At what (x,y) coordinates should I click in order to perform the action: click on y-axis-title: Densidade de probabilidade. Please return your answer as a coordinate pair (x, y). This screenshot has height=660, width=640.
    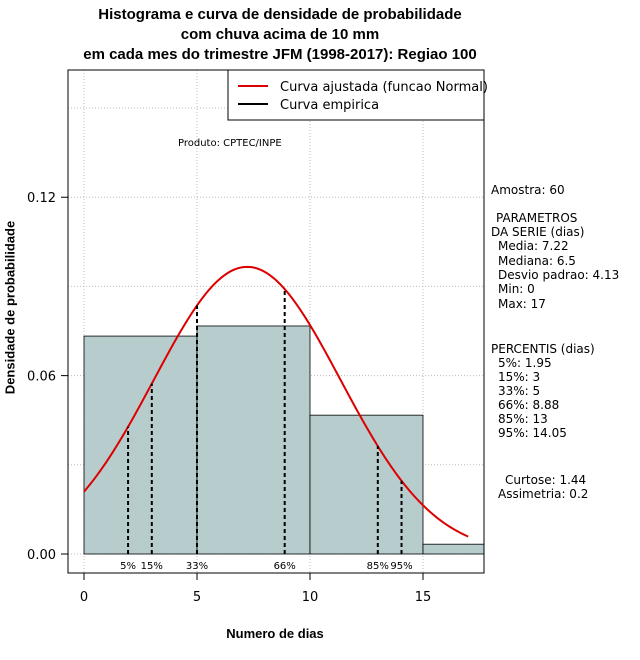
    Looking at the image, I should click on (10, 307).